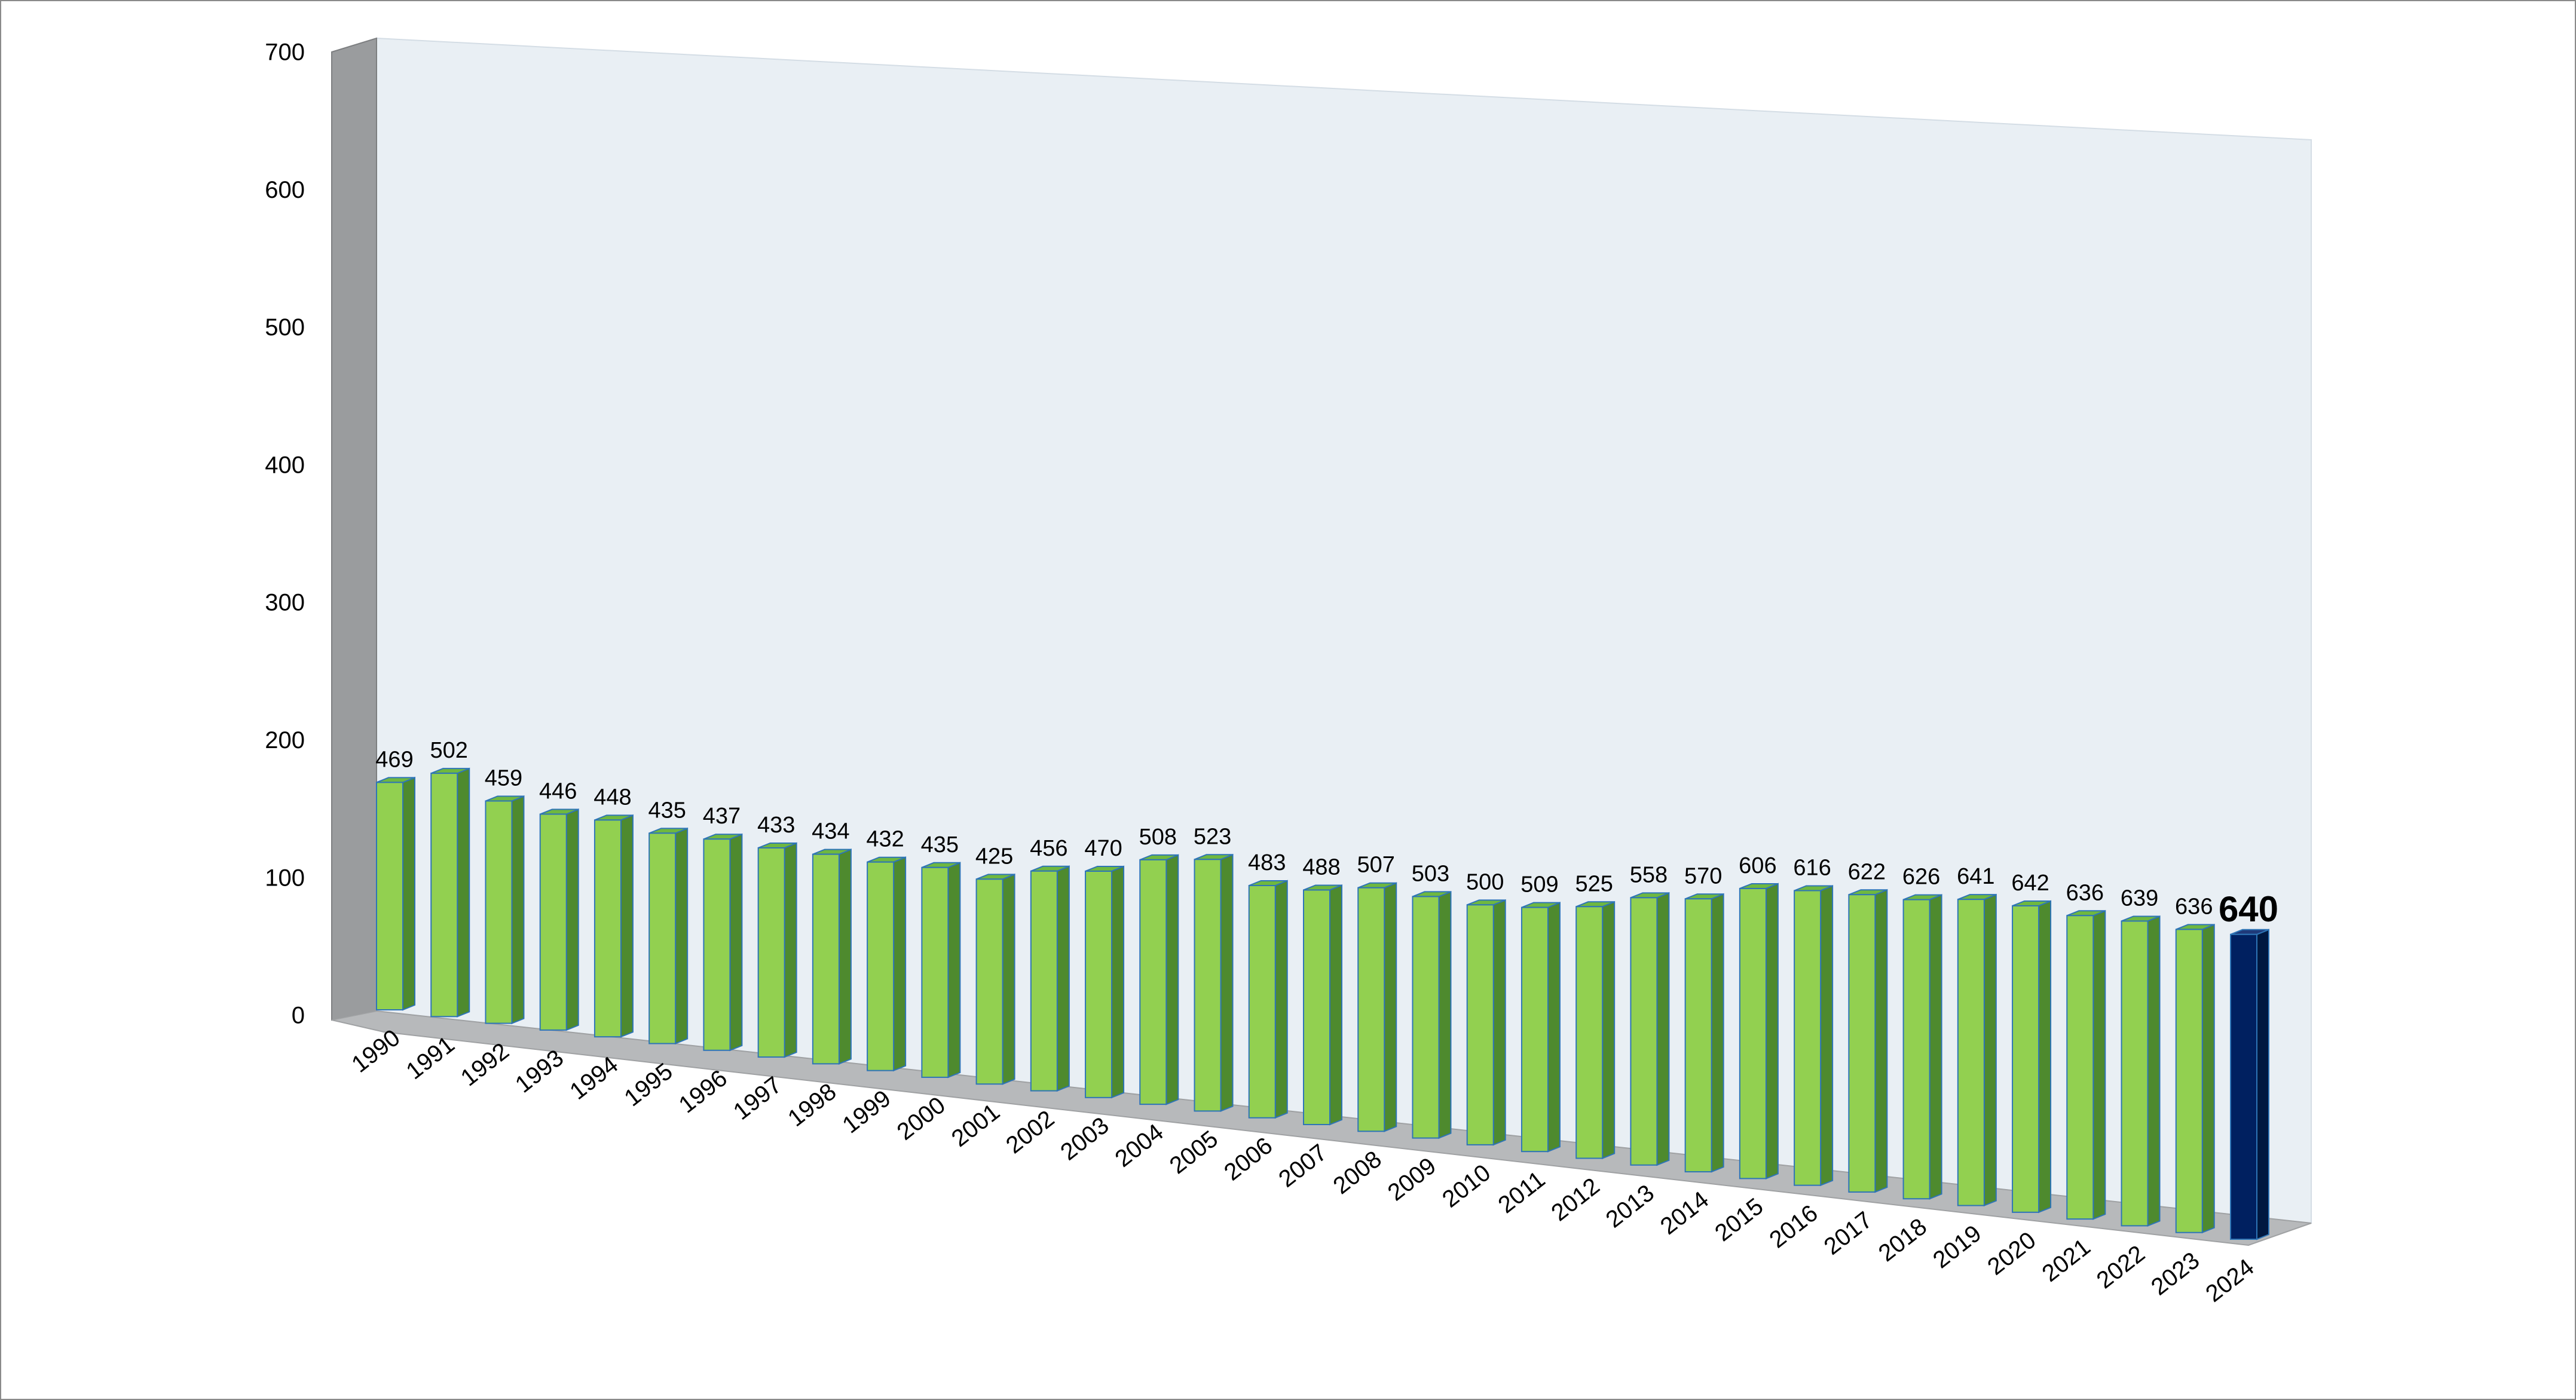 The image size is (2576, 1400). Describe the element at coordinates (285, 190) in the screenshot. I see `y-tick-label: 600` at that location.